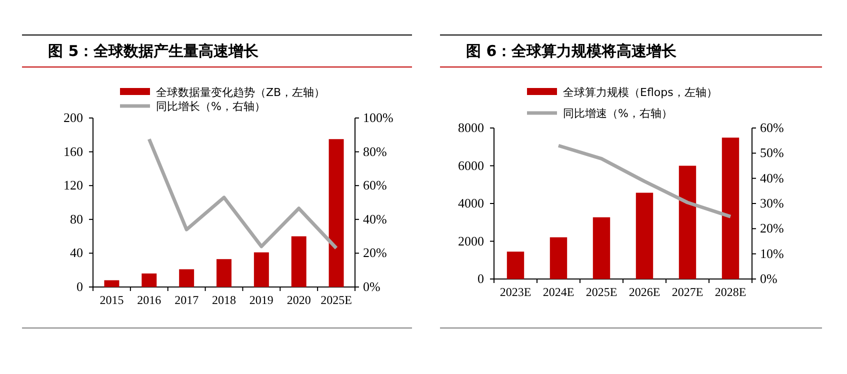 Image resolution: width=847 pixels, height=374 pixels. Describe the element at coordinates (644, 292) in the screenshot. I see `x-tick-label: 2026E` at that location.